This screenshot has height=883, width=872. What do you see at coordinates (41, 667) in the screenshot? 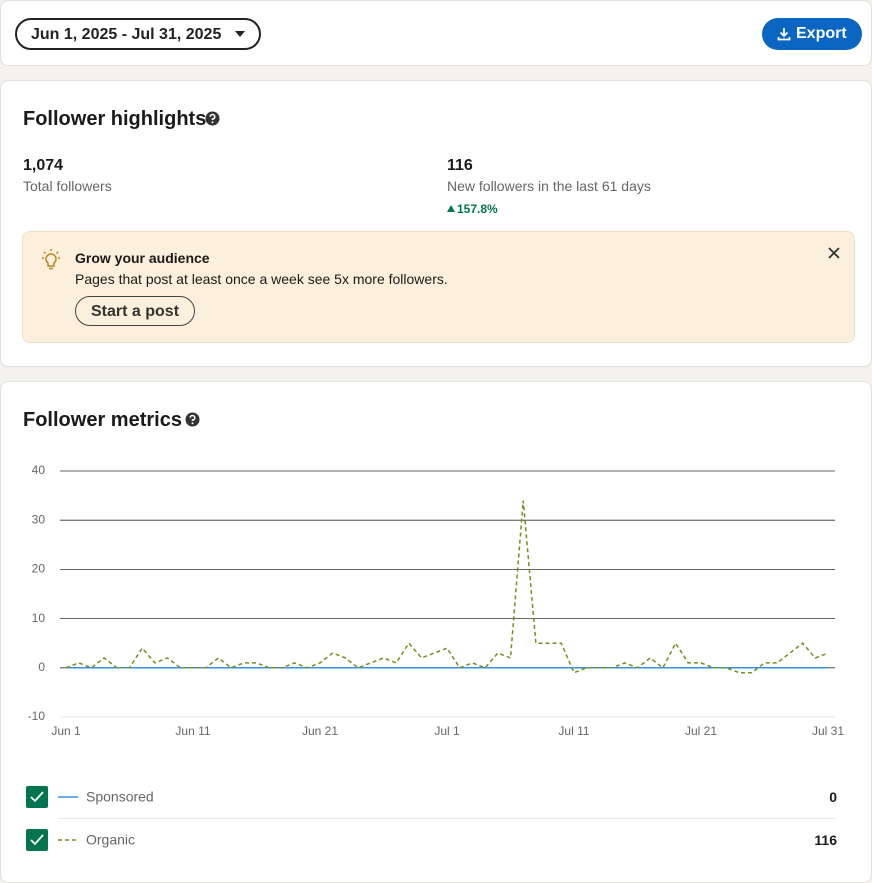
I see `y-tick-label: 0` at bounding box center [41, 667].